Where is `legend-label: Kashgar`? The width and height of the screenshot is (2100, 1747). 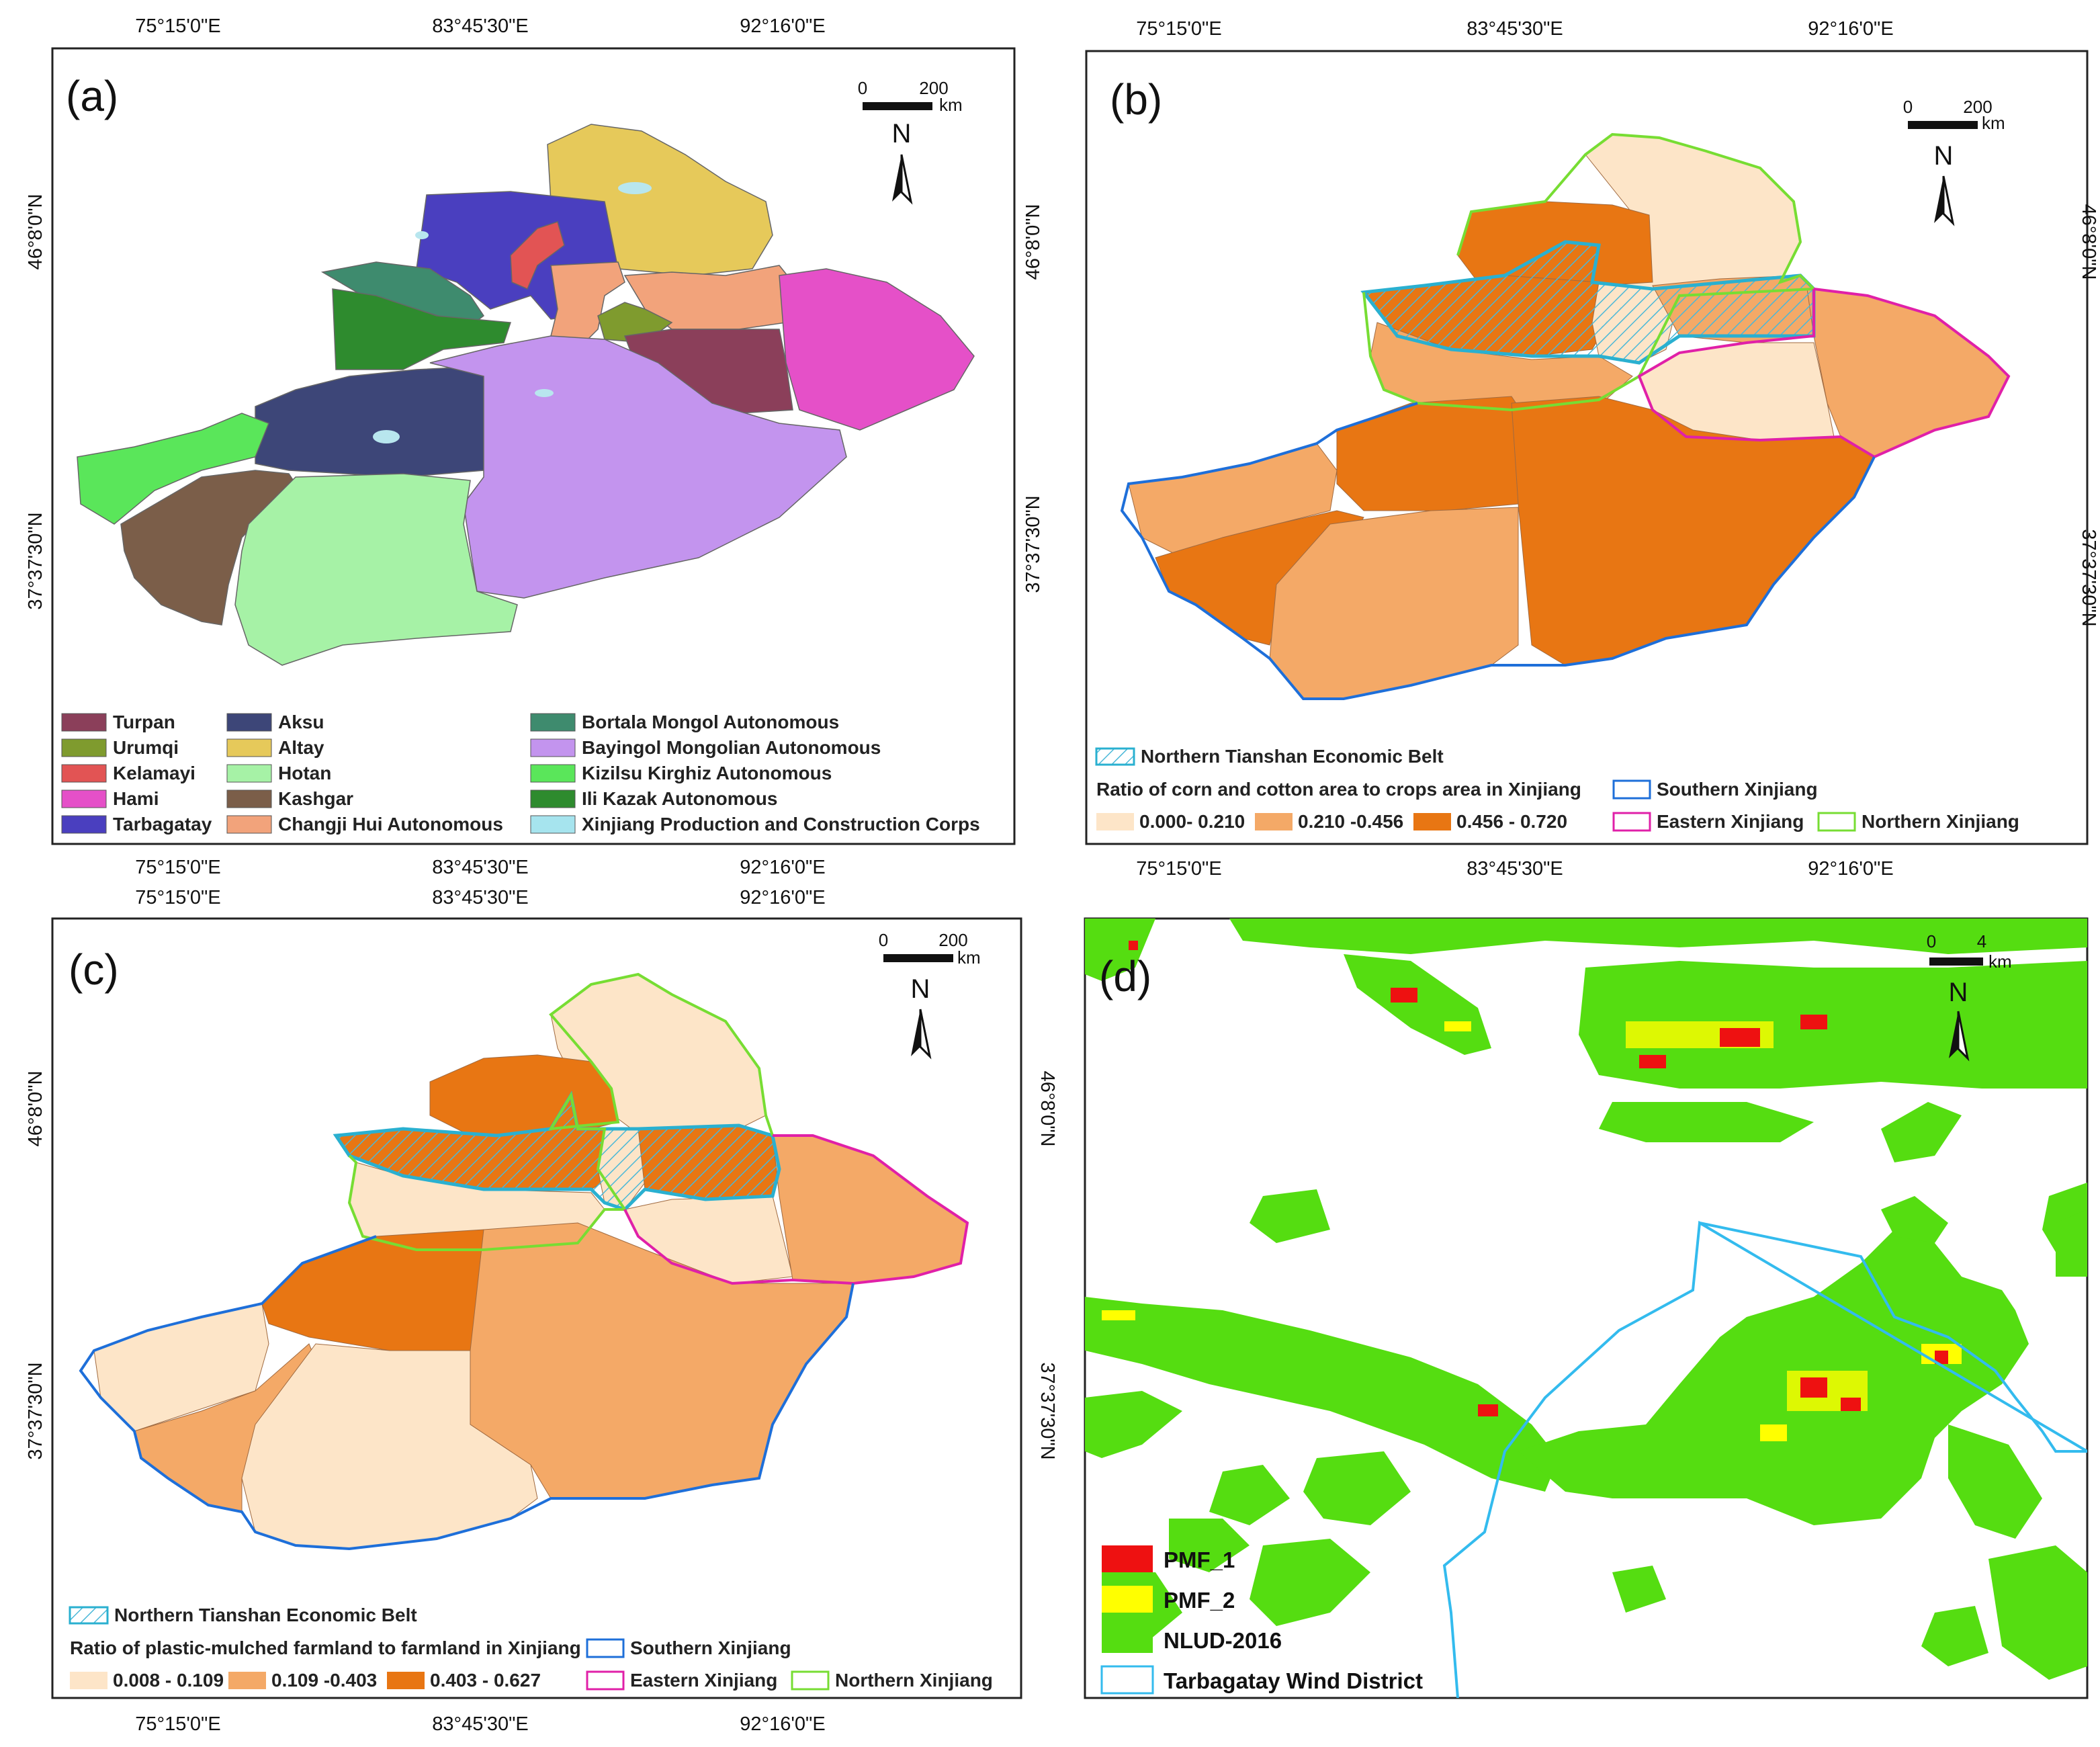 legend-label: Kashgar is located at coordinates (315, 799).